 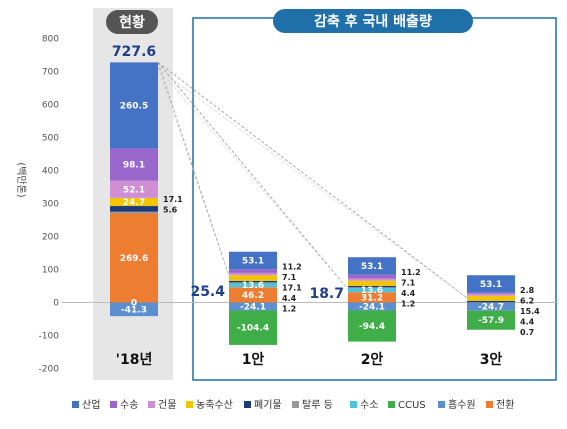 I want to click on y-tick-label: 500, so click(x=50, y=139).